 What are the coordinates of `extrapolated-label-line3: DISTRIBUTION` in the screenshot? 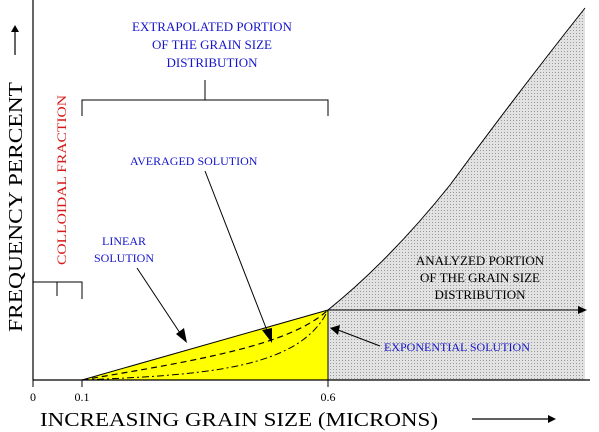 It's located at (213, 62).